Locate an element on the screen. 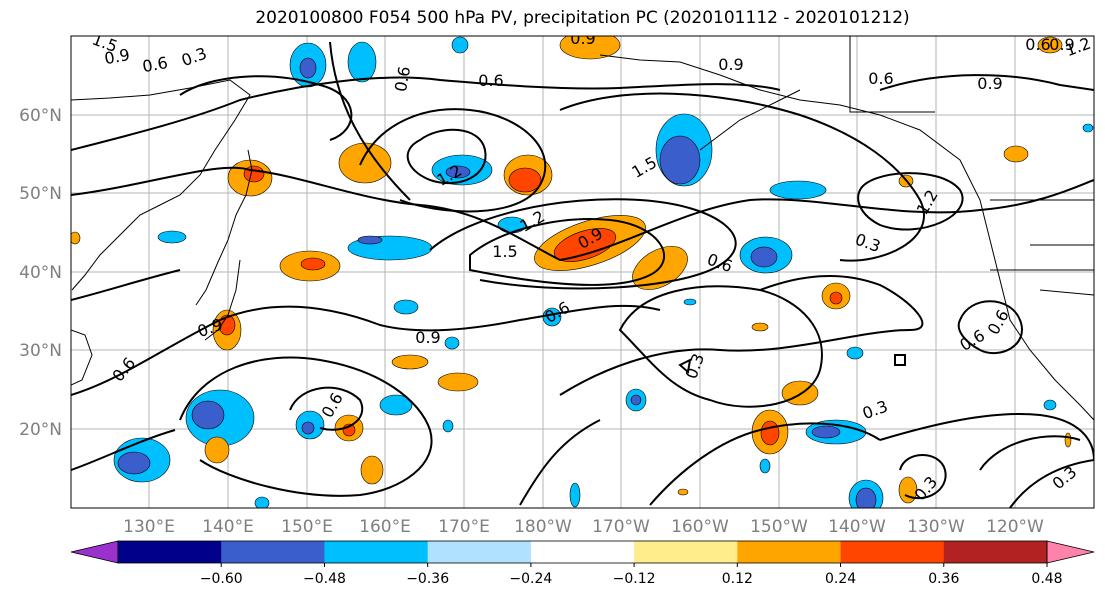 The image size is (1105, 601). lon-label: 130°W is located at coordinates (936, 527).